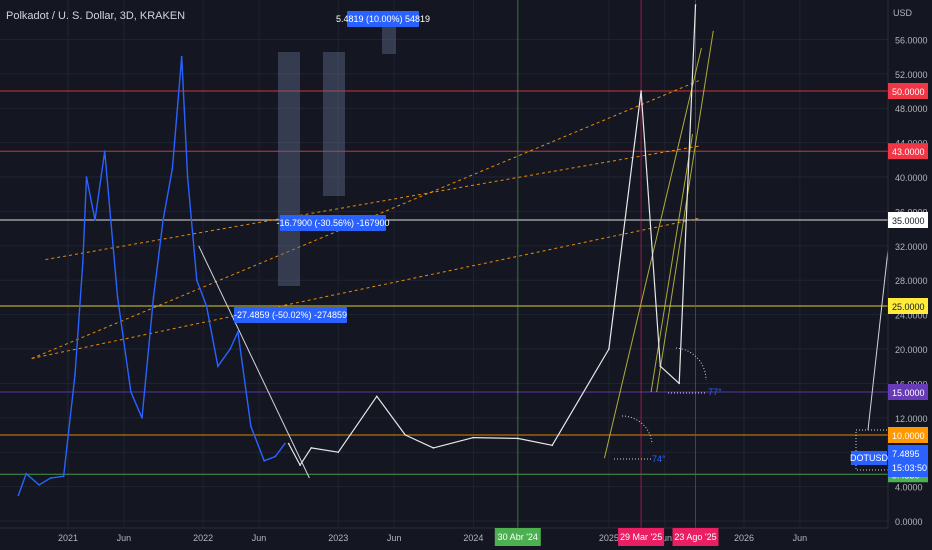  What do you see at coordinates (908, 436) in the screenshot?
I see `level-badge-label: 10.0000` at bounding box center [908, 436].